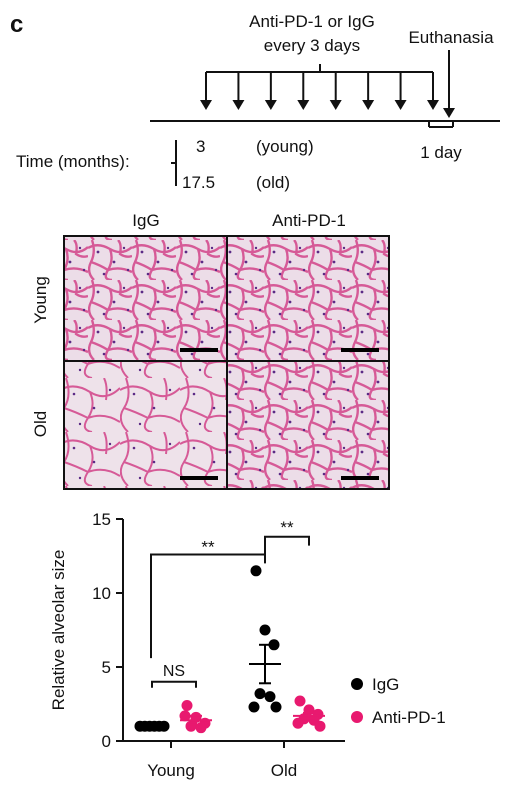 The image size is (522, 787). I want to click on treatment-timeline, so click(325, 125).